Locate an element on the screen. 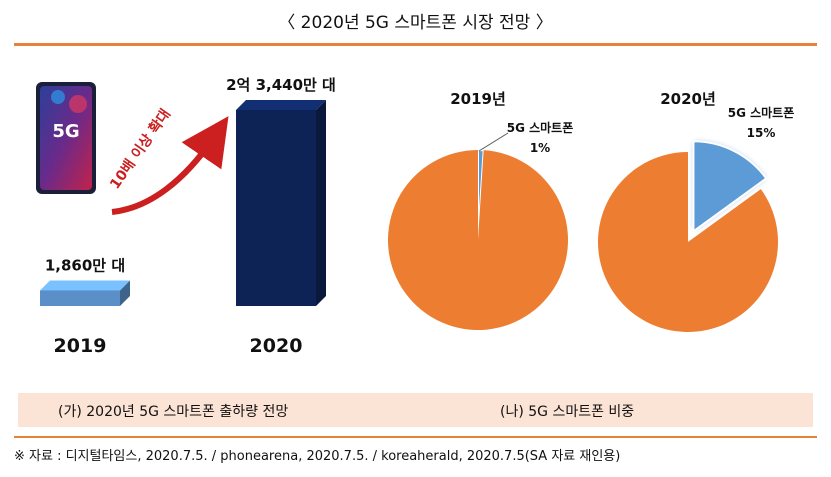 The image size is (831, 477). phone-badge: 5G is located at coordinates (65, 131).